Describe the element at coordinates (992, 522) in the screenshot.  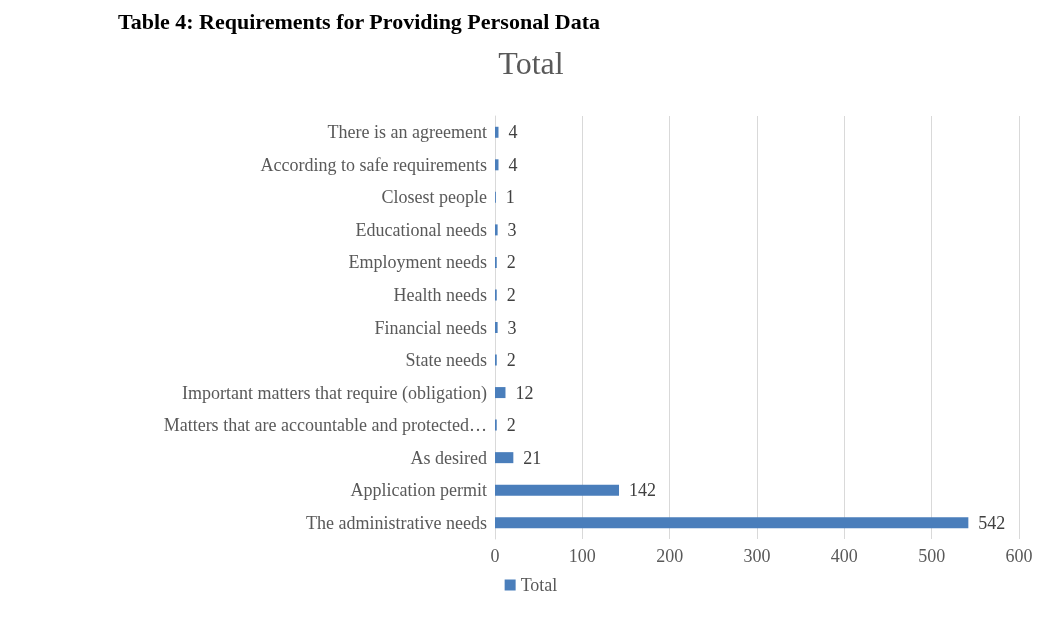
I see `data-label: 542` at that location.